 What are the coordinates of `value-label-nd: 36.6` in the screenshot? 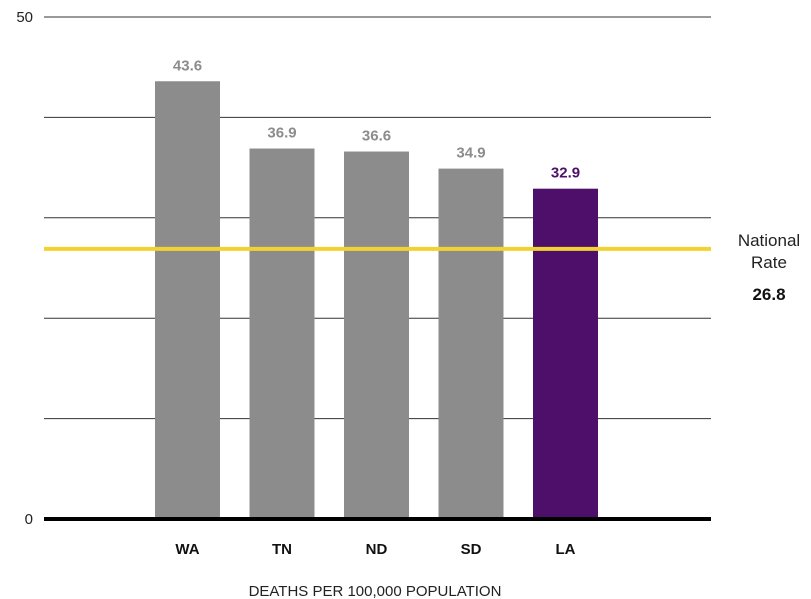 It's located at (376, 136).